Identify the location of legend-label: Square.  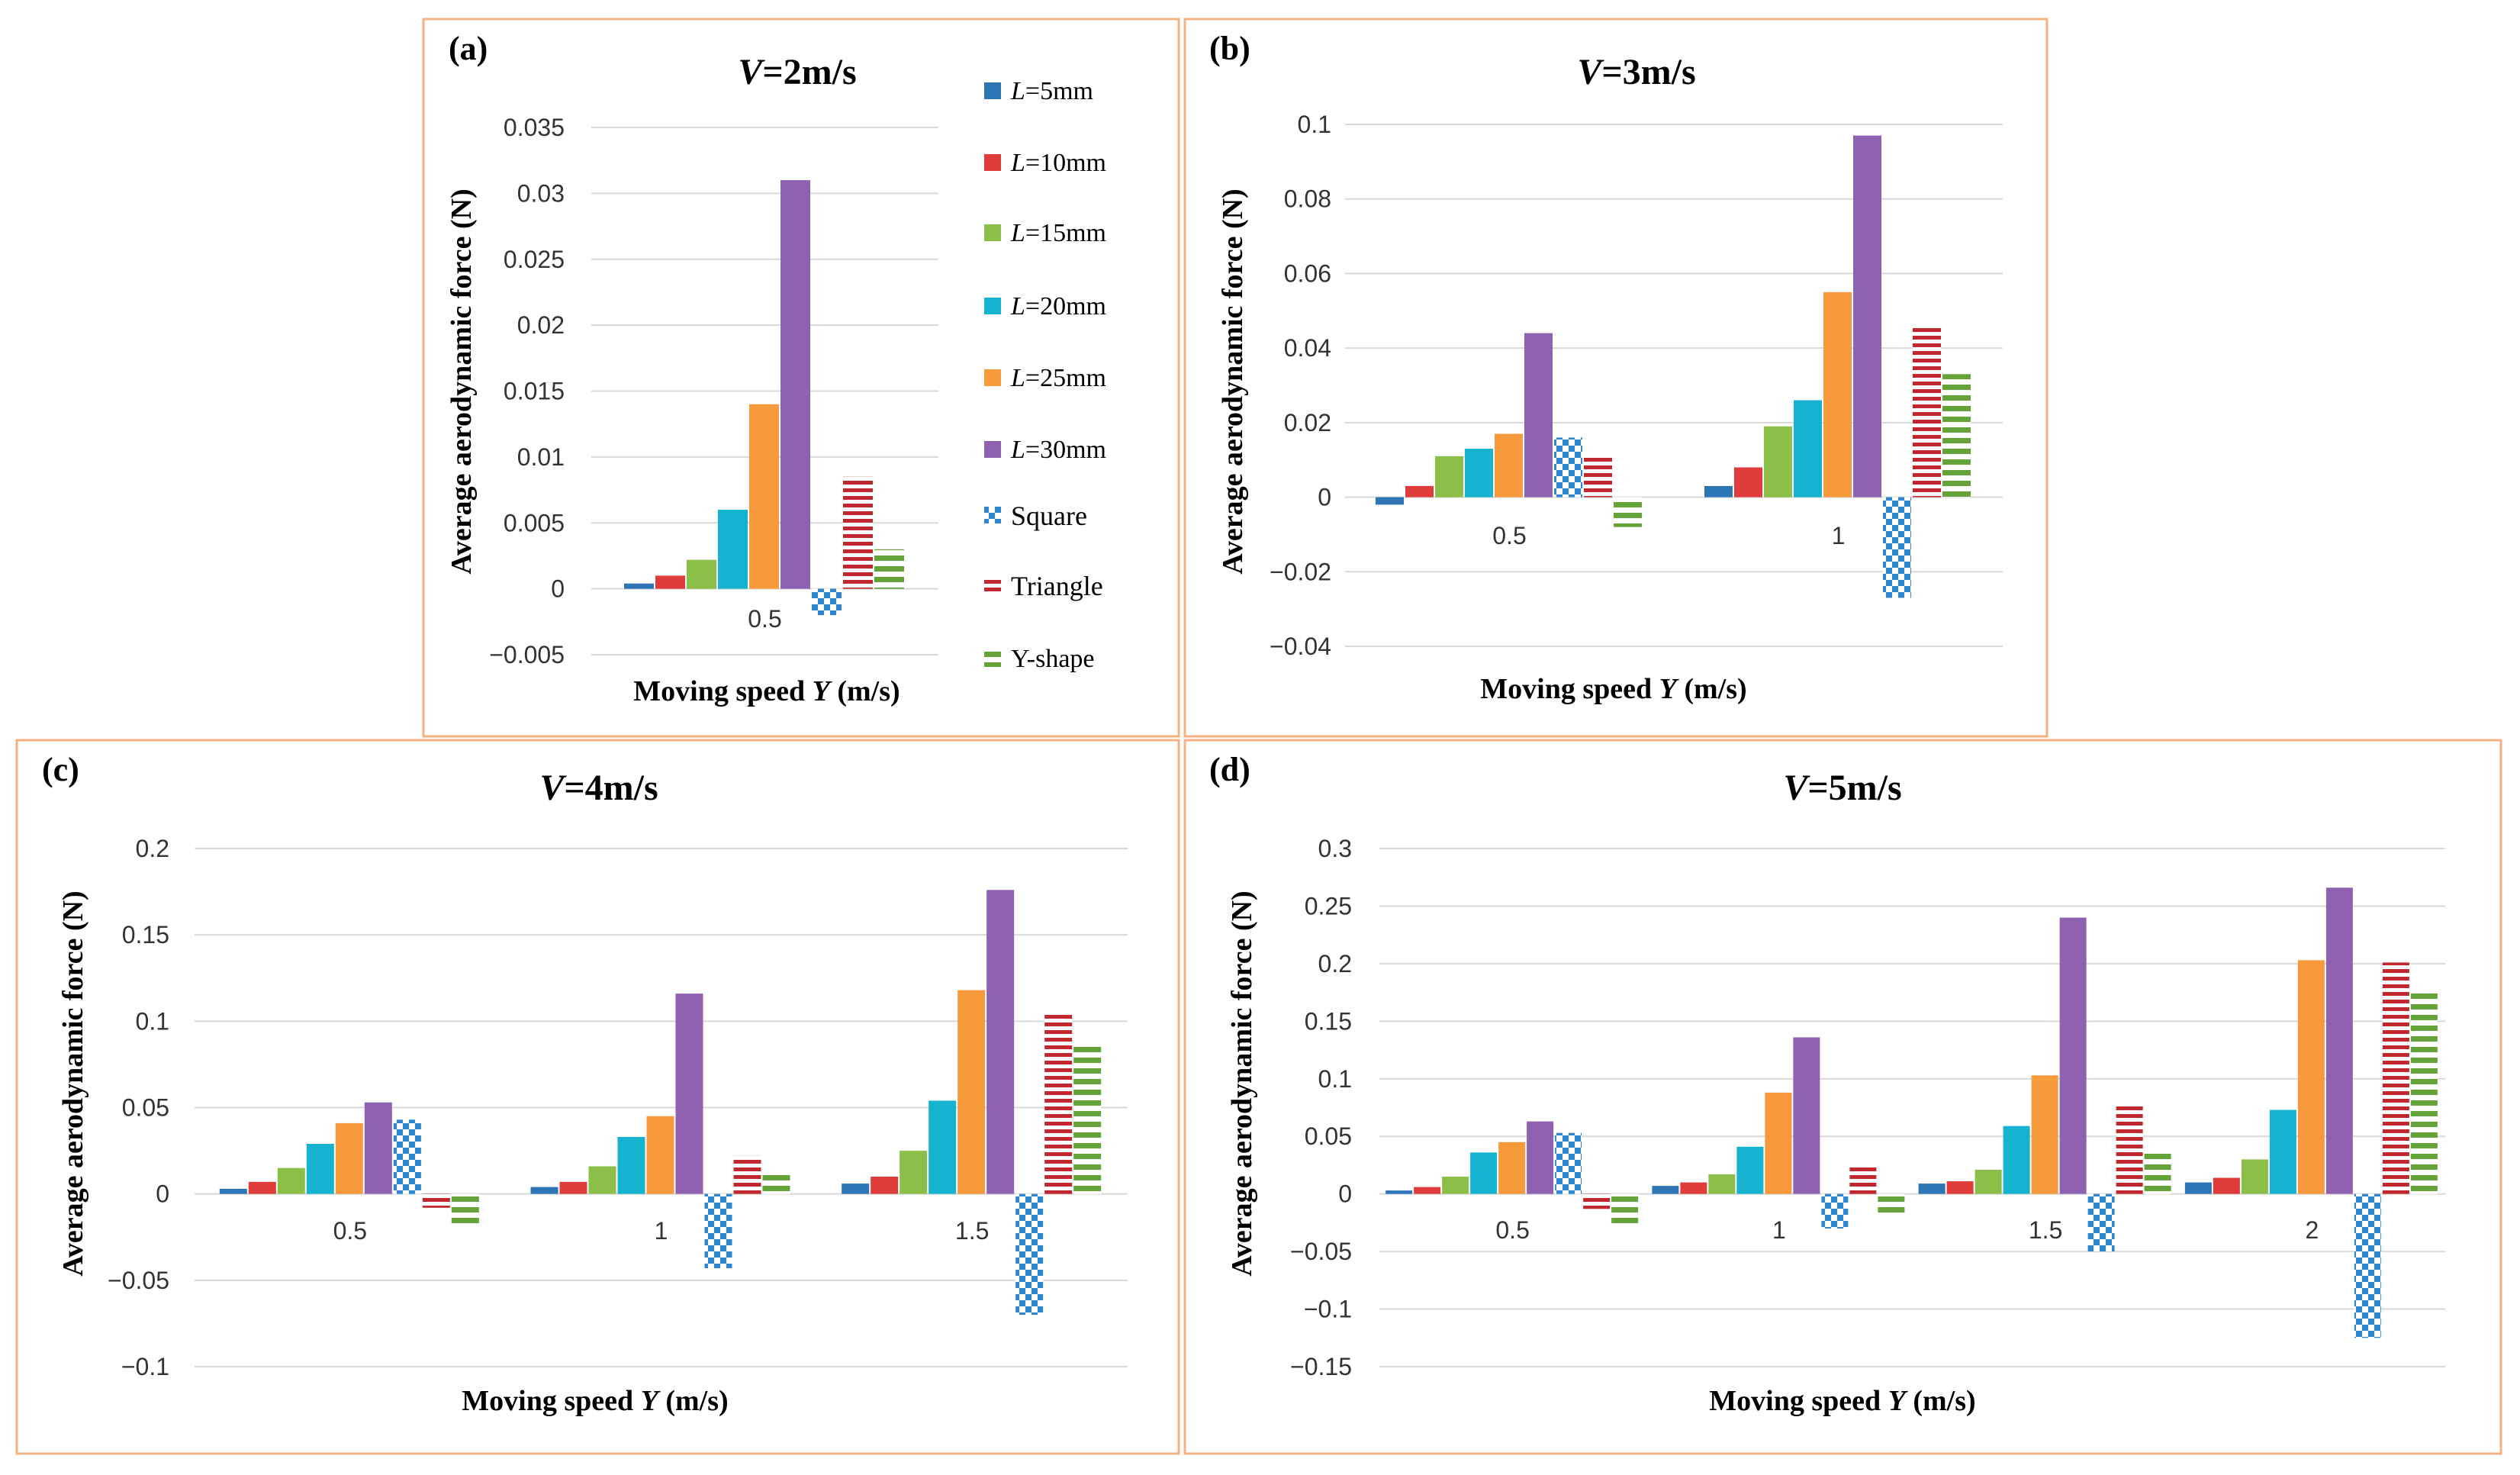
(1049, 516).